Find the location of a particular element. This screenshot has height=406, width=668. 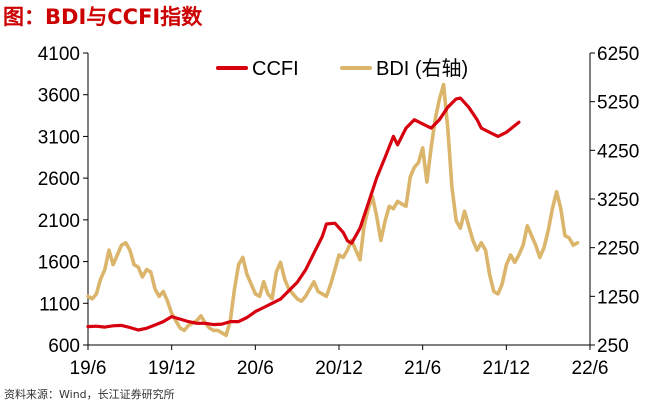

y-left-tick-label: 3100 is located at coordinates (59, 137).